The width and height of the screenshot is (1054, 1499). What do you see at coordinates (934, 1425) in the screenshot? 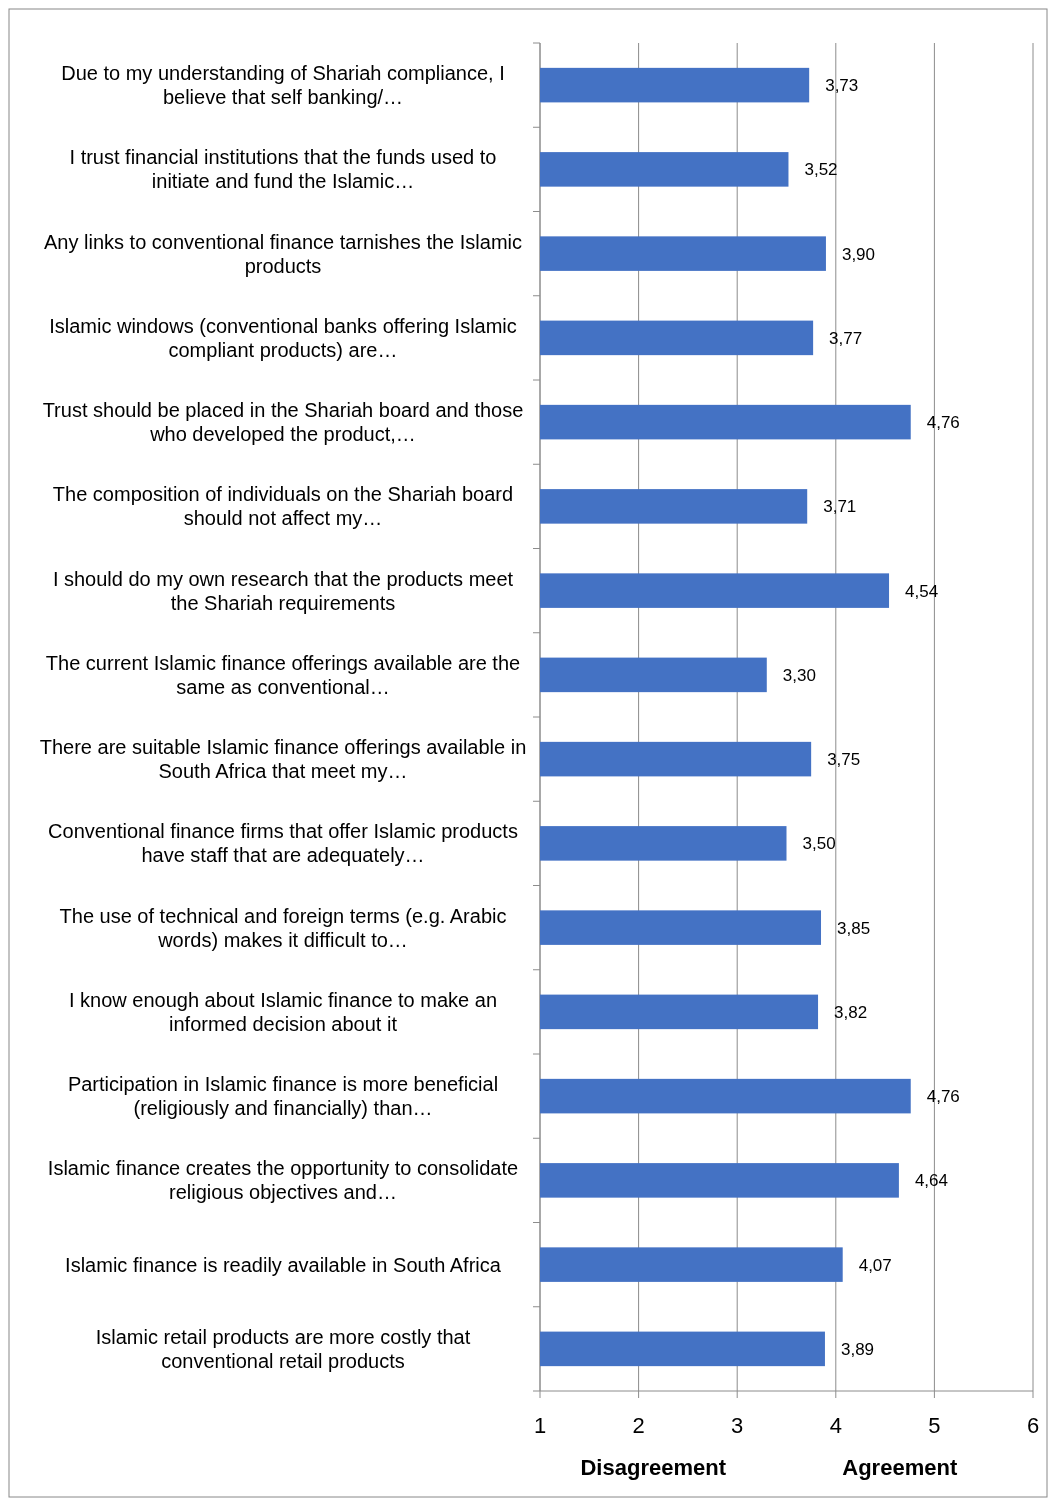
I see `x-tick-label: 5` at bounding box center [934, 1425].